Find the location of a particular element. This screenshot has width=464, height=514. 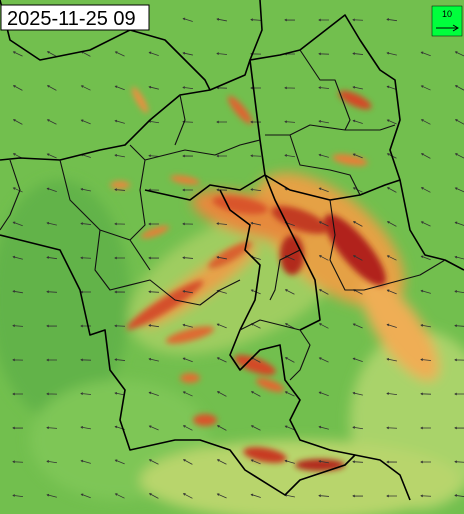

timestamp-bg is located at coordinates (75, 17).